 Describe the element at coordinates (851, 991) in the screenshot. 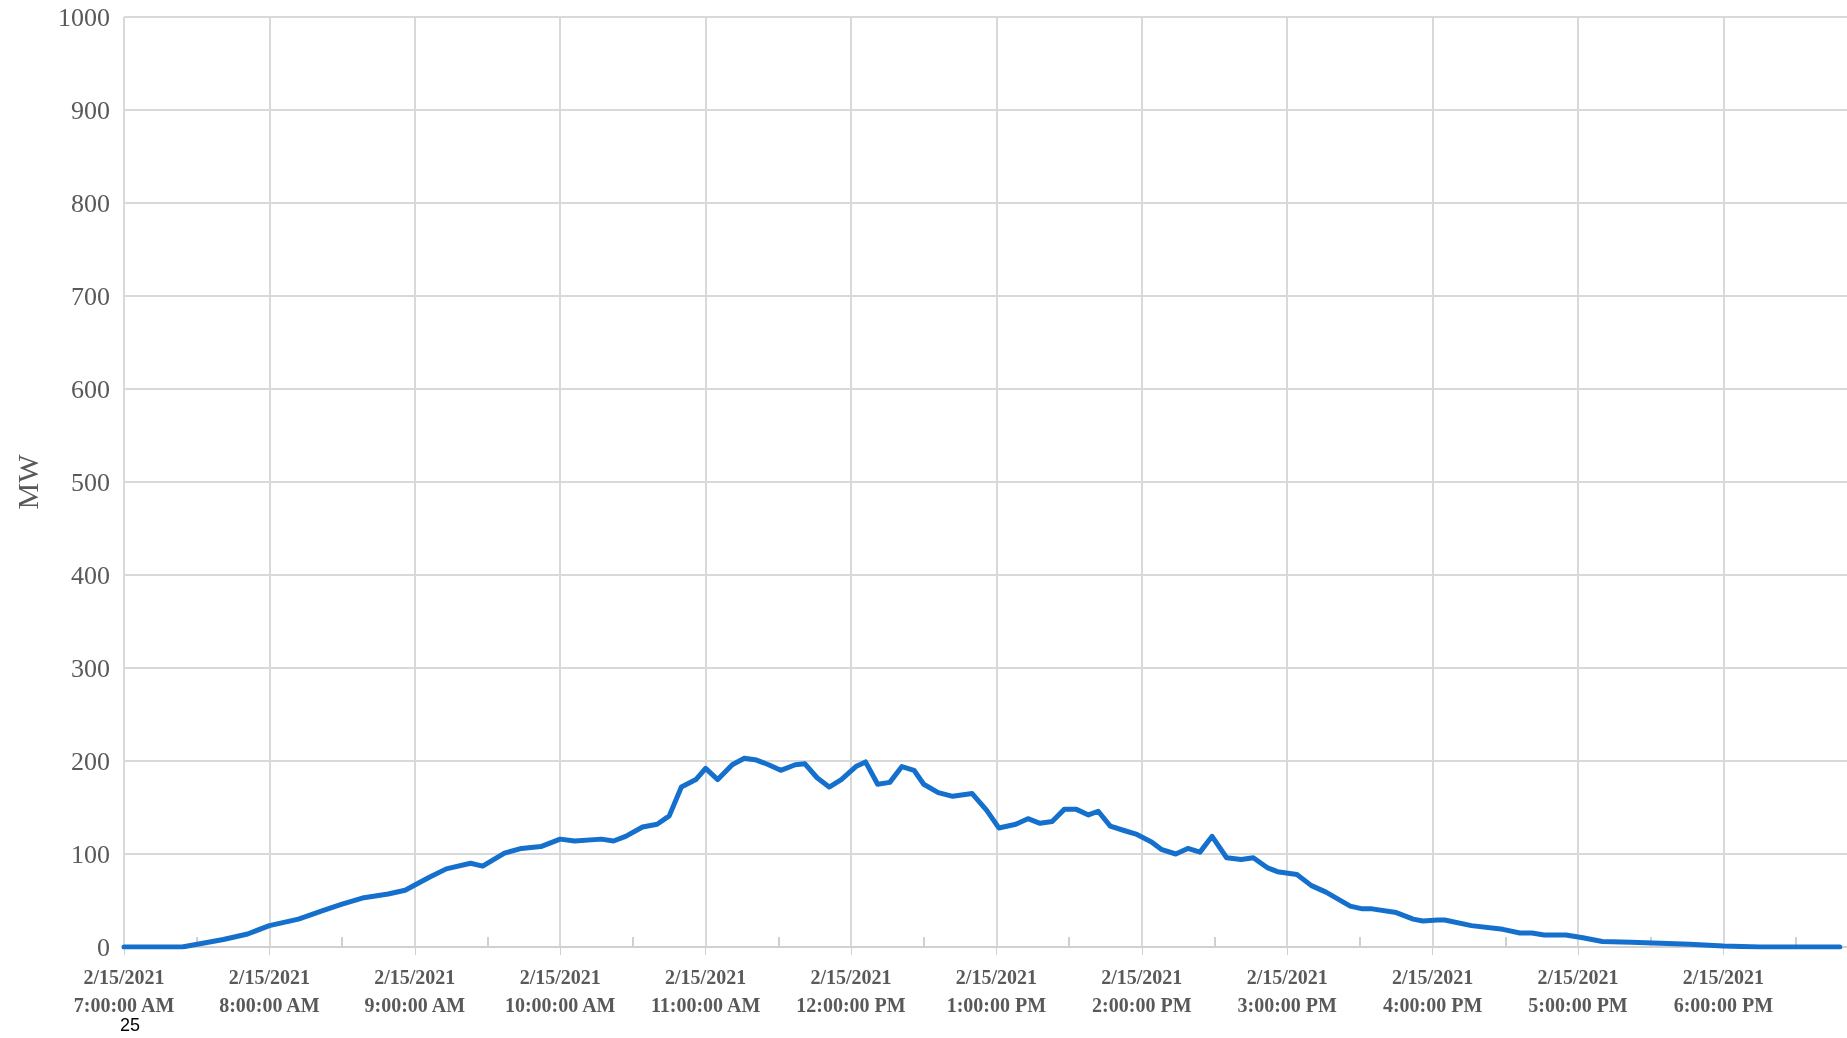

I see `x-tick-label: 2/15/2021 12:00:00 PM` at that location.